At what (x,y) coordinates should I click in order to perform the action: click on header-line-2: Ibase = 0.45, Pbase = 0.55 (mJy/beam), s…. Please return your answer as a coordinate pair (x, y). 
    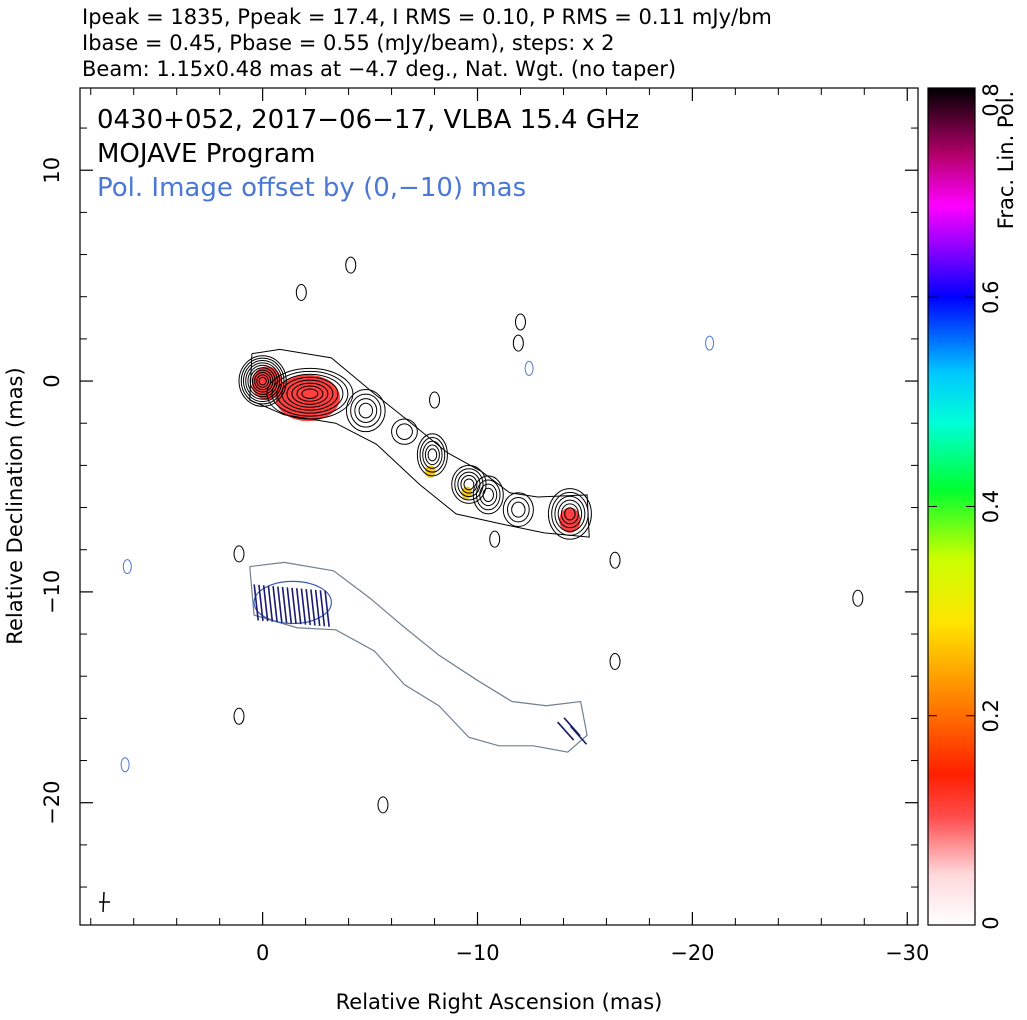
    Looking at the image, I should click on (348, 43).